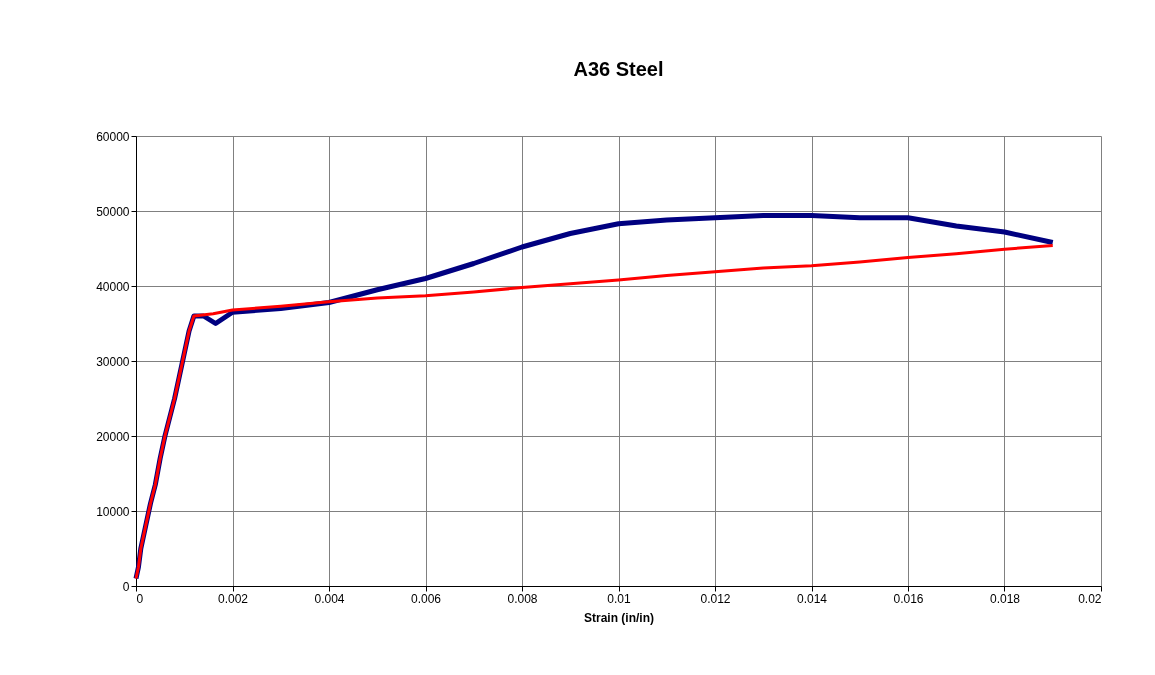  I want to click on x-tick-label: 0.004, so click(329, 598).